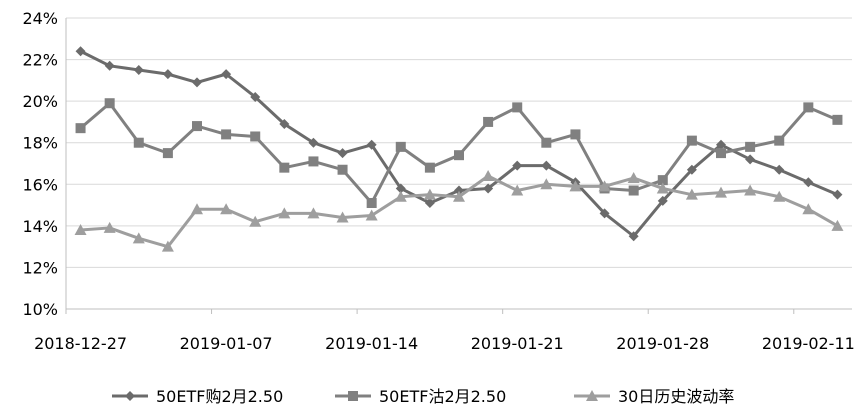  Describe the element at coordinates (226, 343) in the screenshot. I see `x-tick-label: 2019-01-07` at that location.